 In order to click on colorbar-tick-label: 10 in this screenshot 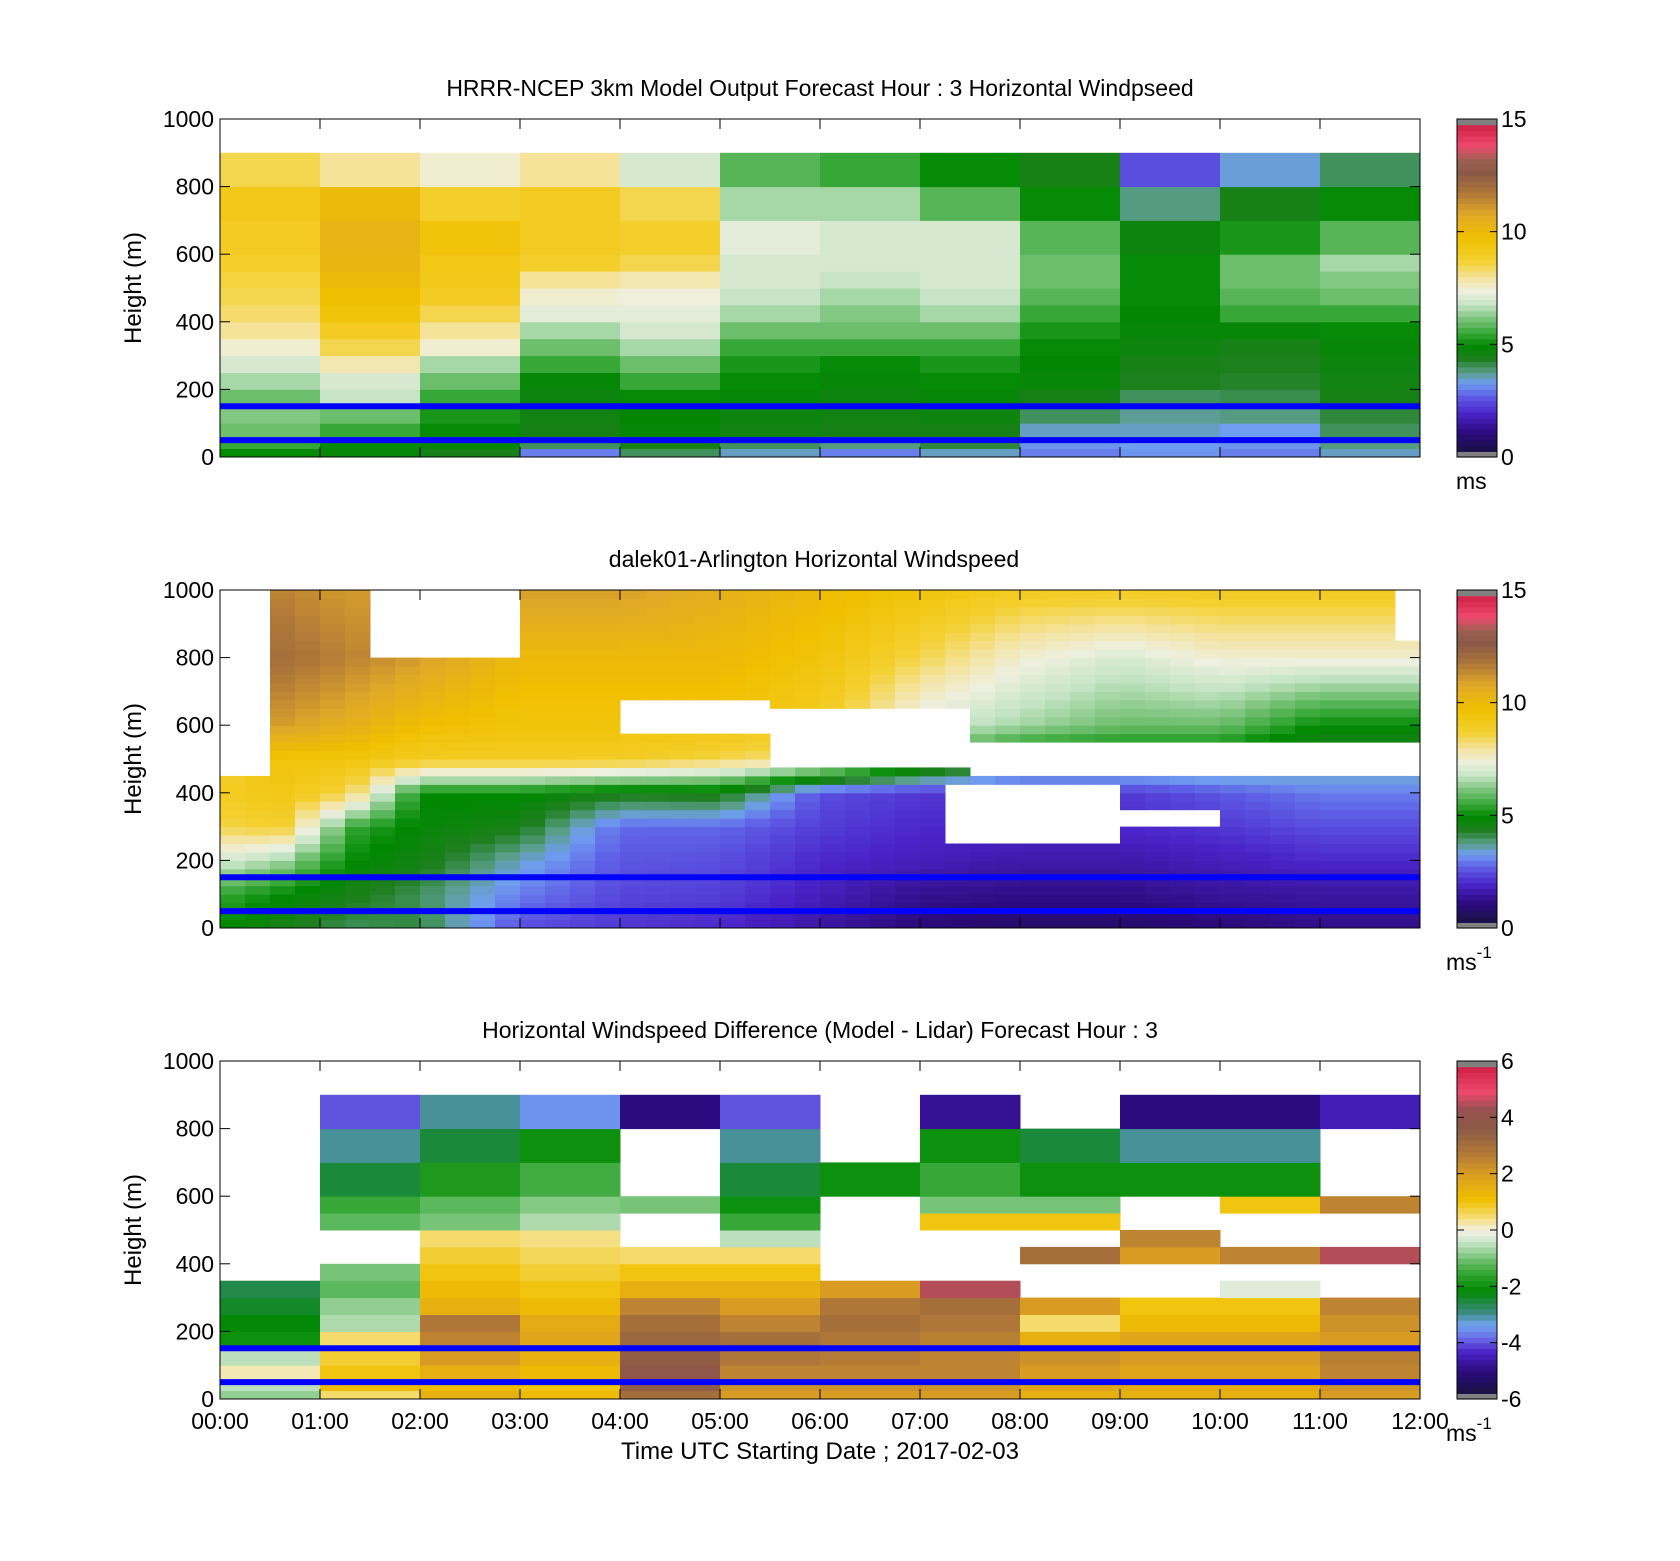, I will do `click(1514, 703)`.